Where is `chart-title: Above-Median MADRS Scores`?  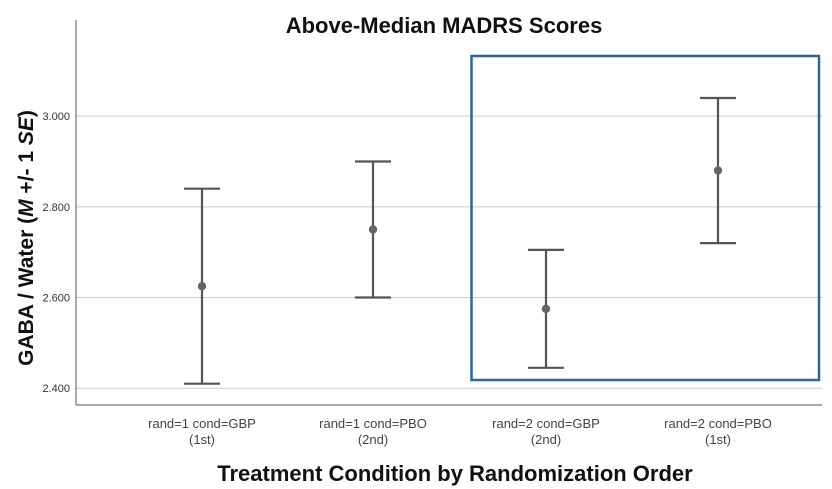 chart-title: Above-Median MADRS Scores is located at coordinates (444, 25).